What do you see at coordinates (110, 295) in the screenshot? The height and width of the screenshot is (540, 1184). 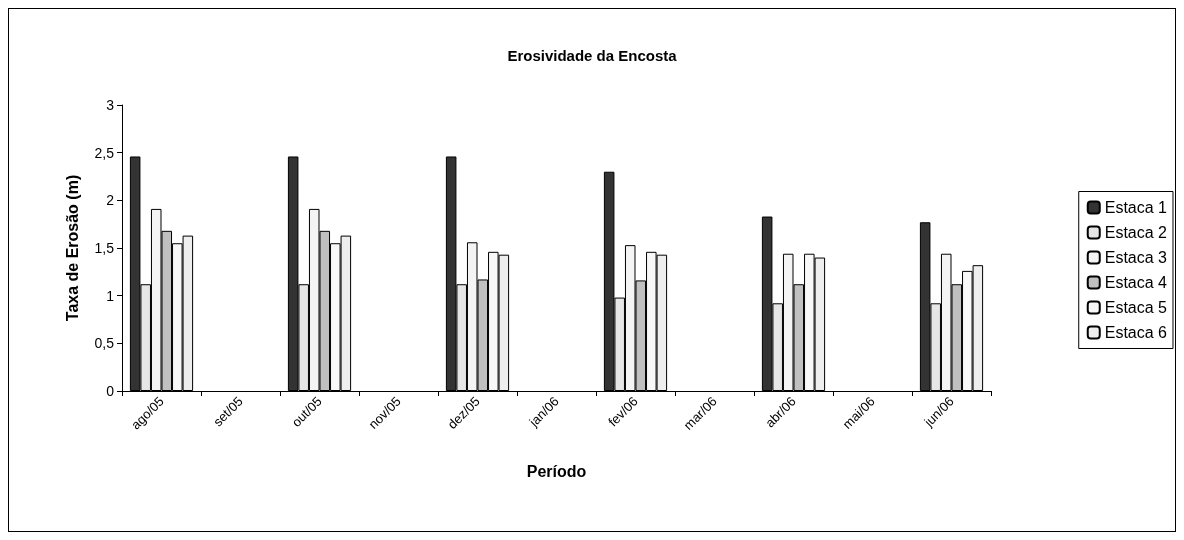 I see `y-tick-label: 1` at bounding box center [110, 295].